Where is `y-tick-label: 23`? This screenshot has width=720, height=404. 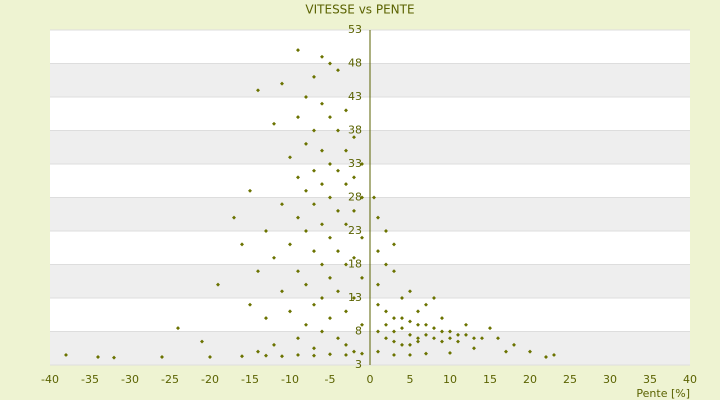
y-tick-label: 23 is located at coordinates (355, 230).